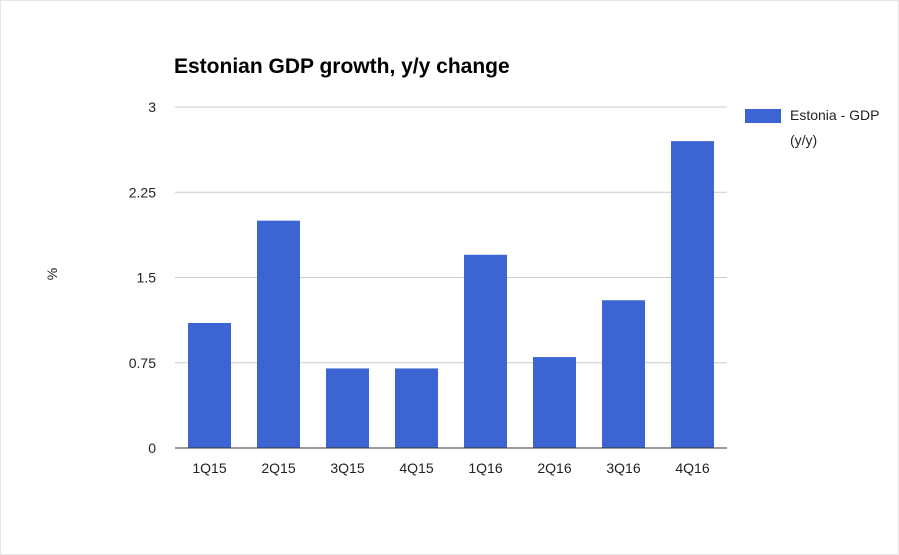 The width and height of the screenshot is (899, 555). I want to click on legend-swatch, so click(763, 116).